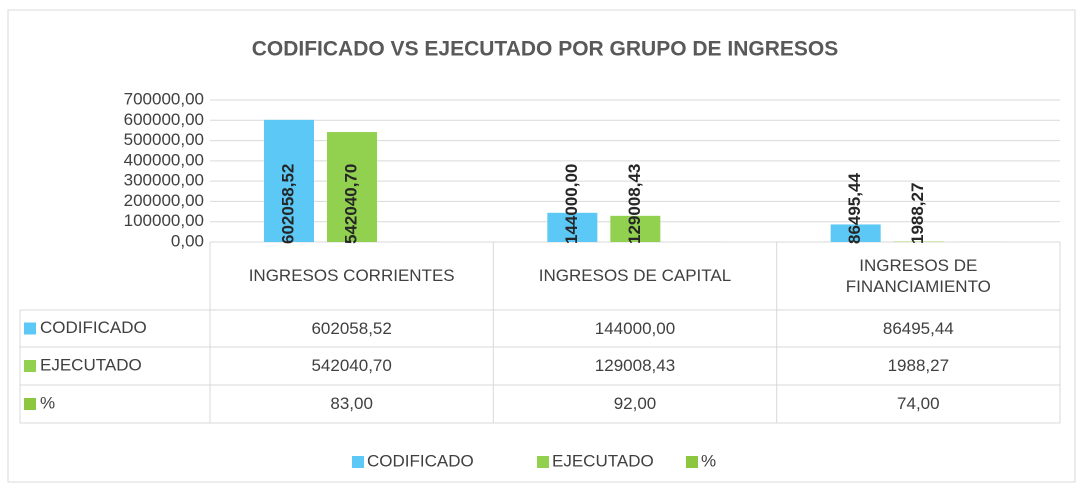  Describe the element at coordinates (164, 200) in the screenshot. I see `y-tick-label: 200000,00` at that location.